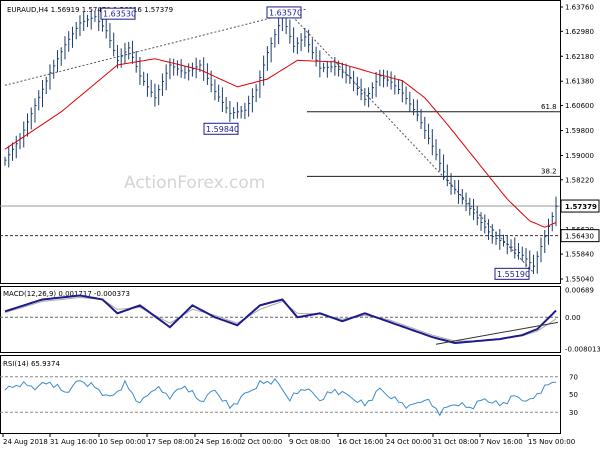 The width and height of the screenshot is (600, 450). What do you see at coordinates (73, 442) in the screenshot?
I see `x-tick-label: 31 Aug 16:00` at bounding box center [73, 442].